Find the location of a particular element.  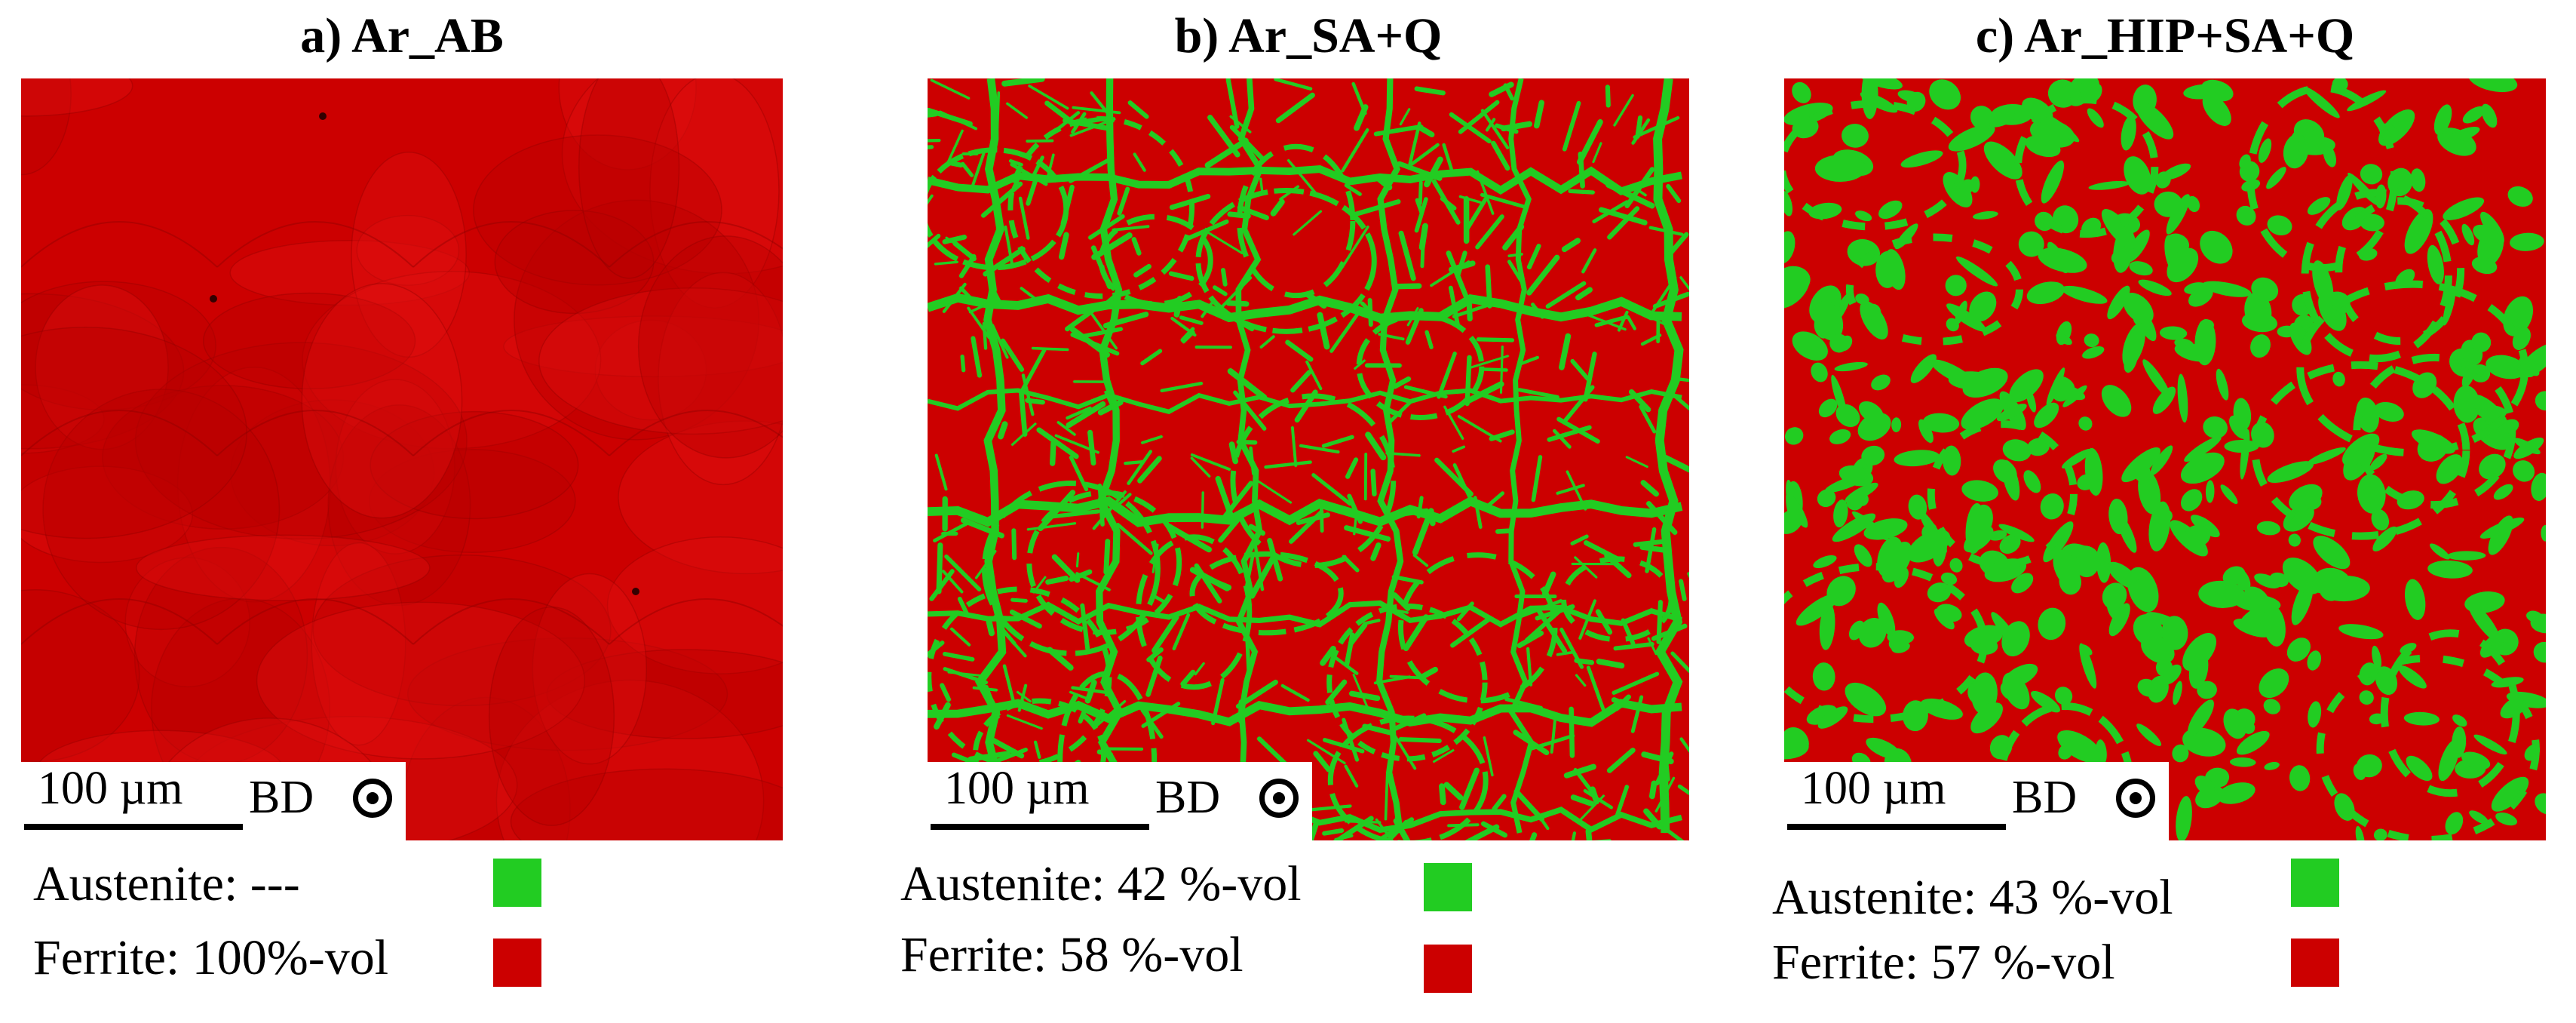

panel-c-scalebar-box: 100 µm BD is located at coordinates (1976, 801).